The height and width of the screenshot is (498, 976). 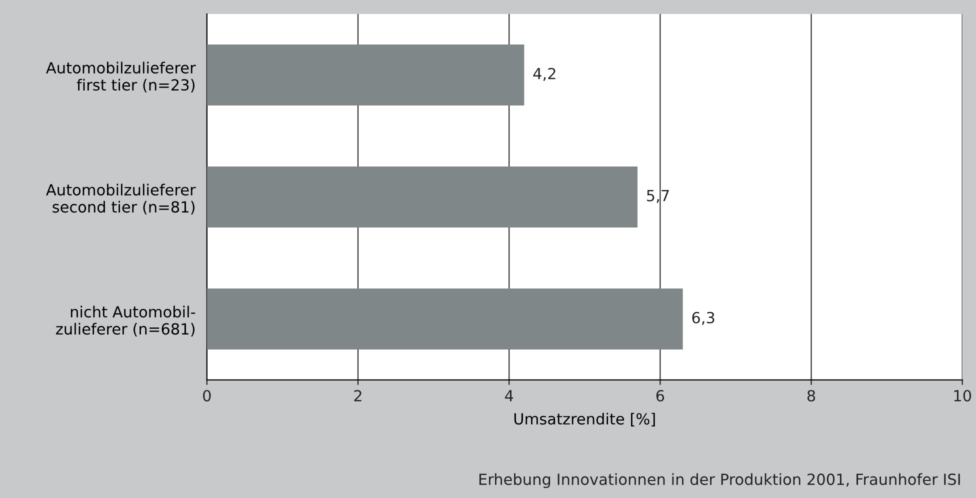 What do you see at coordinates (509, 396) in the screenshot?
I see `x-tick-label: 4` at bounding box center [509, 396].